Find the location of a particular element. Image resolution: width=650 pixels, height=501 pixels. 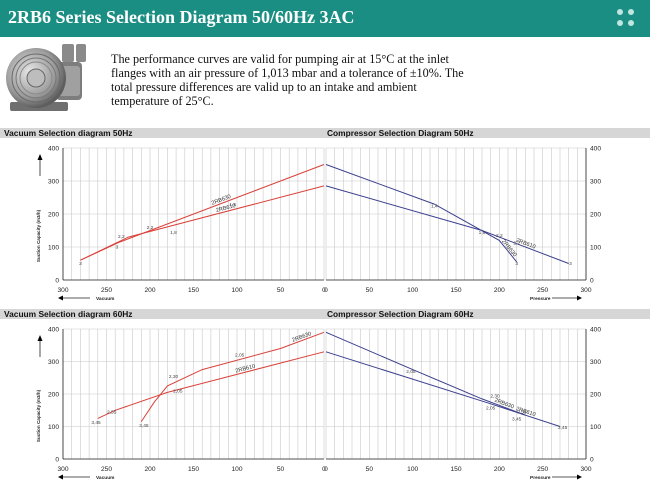

chart-title: Vacuum Selection diagram 60Hz is located at coordinates (68, 314).